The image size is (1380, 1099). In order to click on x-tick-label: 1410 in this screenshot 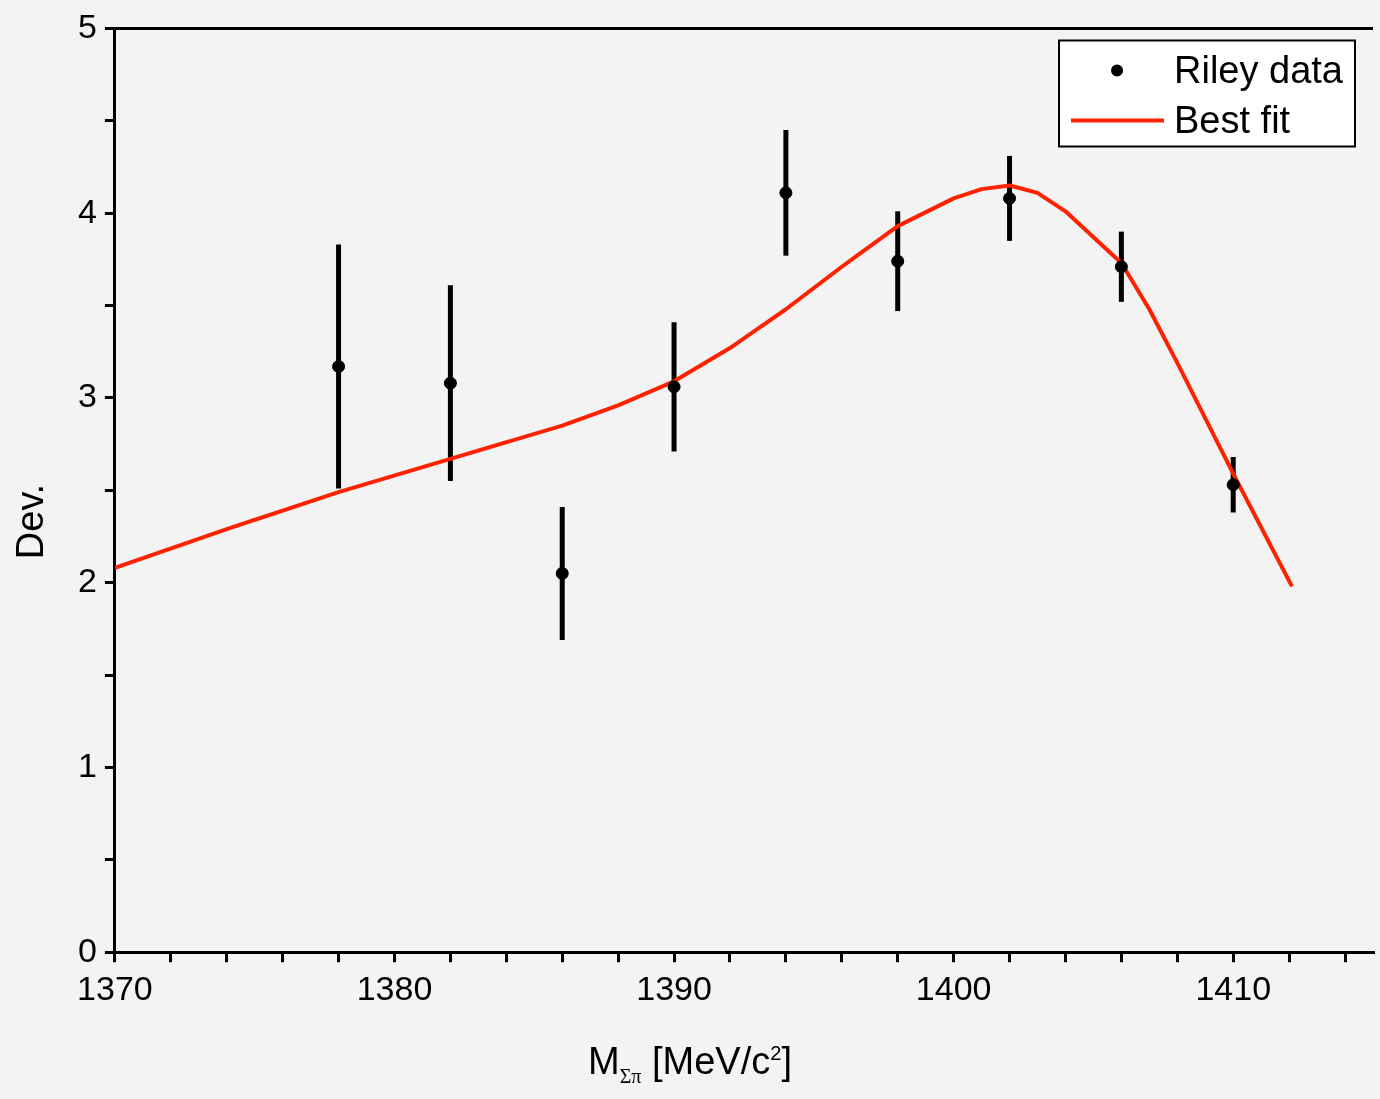, I will do `click(1233, 987)`.